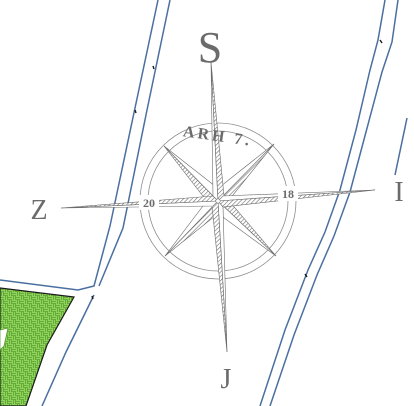 The height and width of the screenshot is (406, 414). Describe the element at coordinates (37, 346) in the screenshot. I see `green-parcel` at that location.